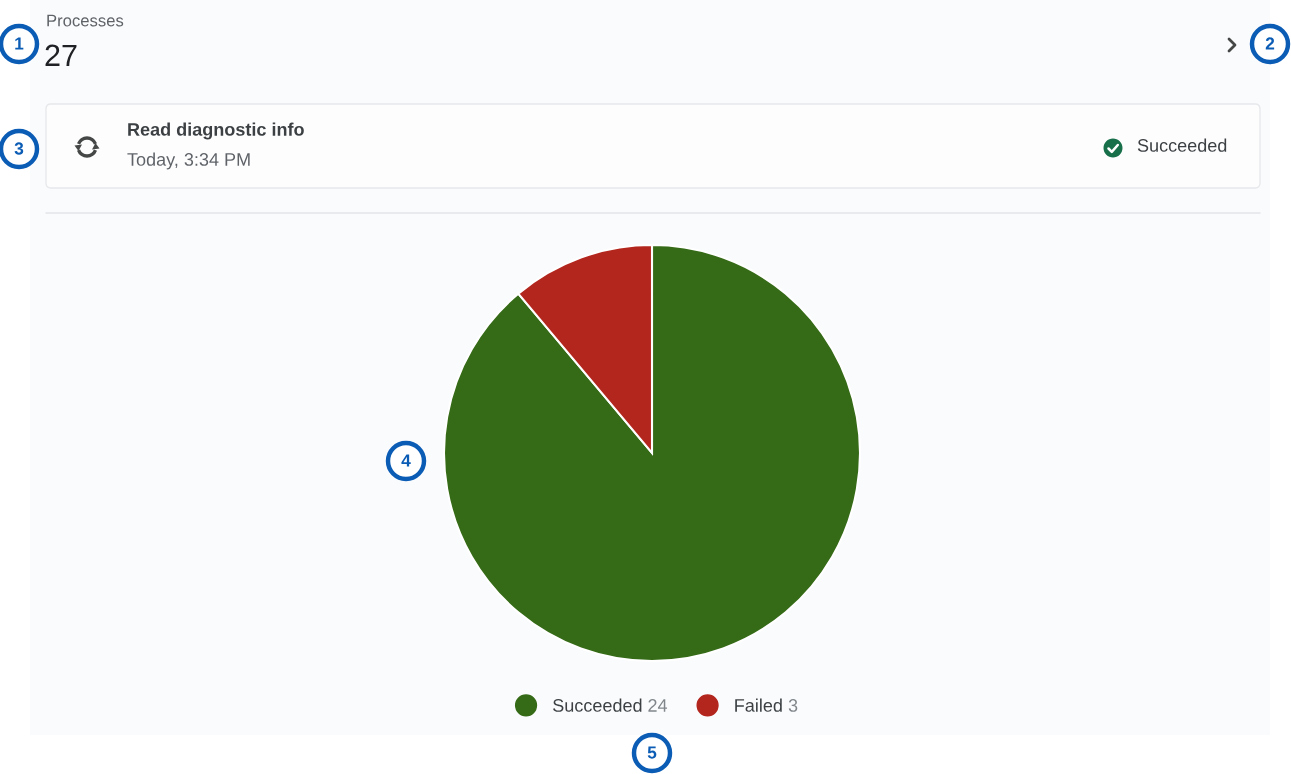 This screenshot has height=774, width=1291. I want to click on legend-label: Failed, so click(758, 705).